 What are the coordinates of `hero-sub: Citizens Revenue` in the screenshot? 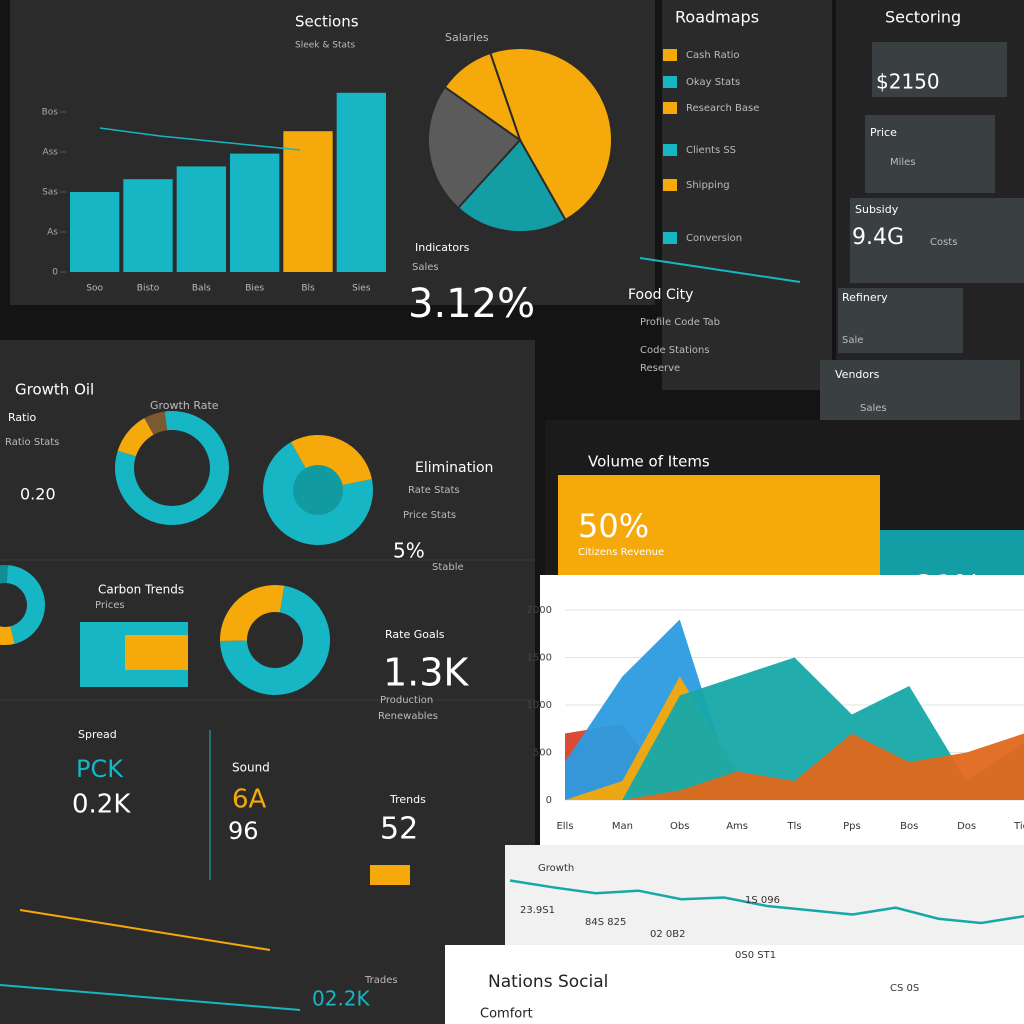 It's located at (621, 552).